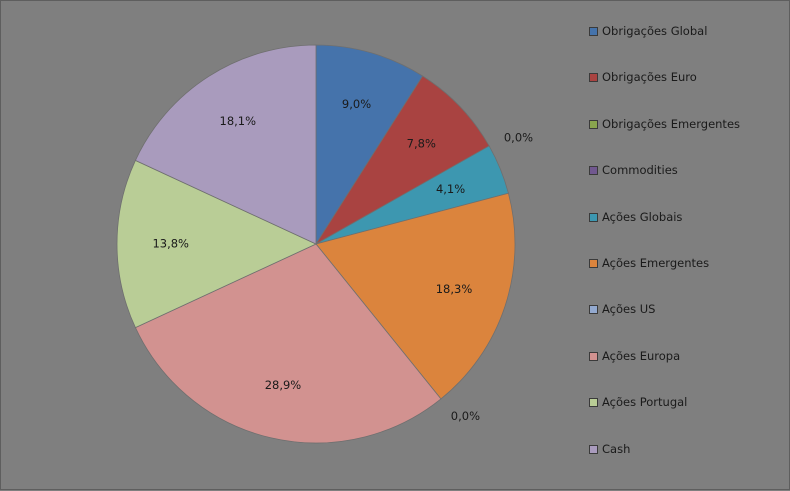  I want to click on legend-item-obrigacoes-global: Obrigações Global, so click(686, 47).